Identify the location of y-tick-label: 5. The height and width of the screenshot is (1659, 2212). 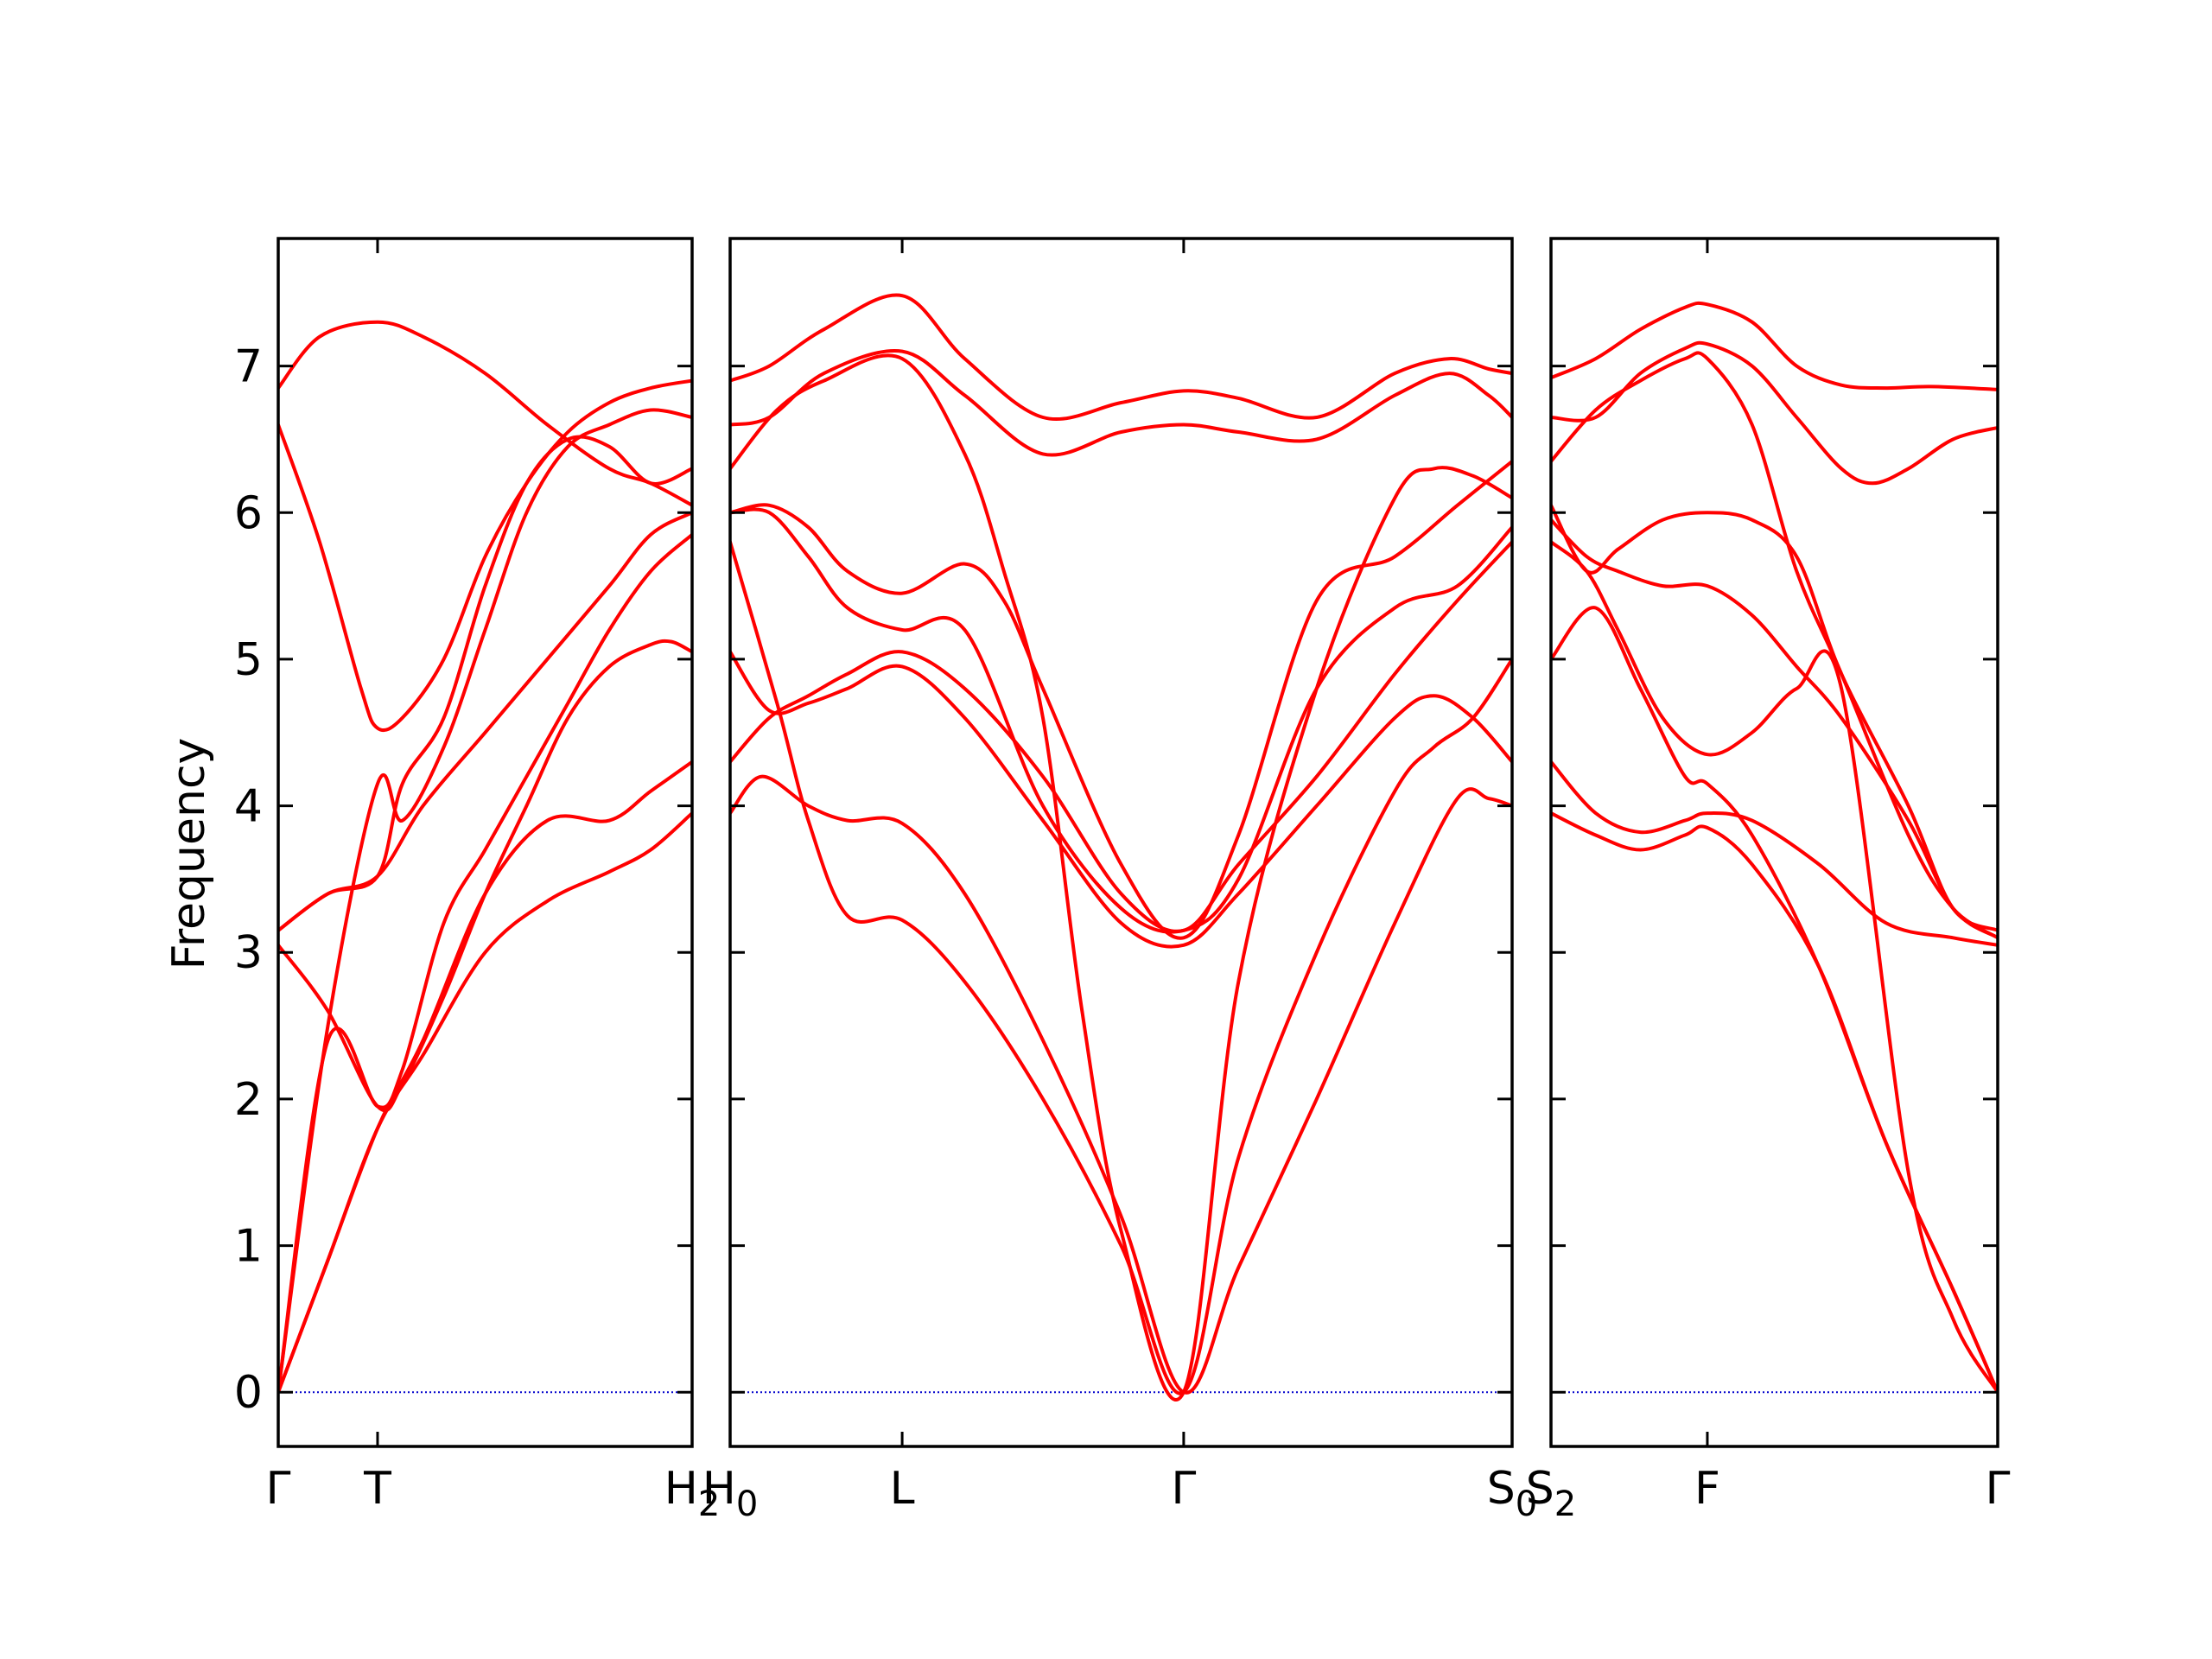
(248, 660).